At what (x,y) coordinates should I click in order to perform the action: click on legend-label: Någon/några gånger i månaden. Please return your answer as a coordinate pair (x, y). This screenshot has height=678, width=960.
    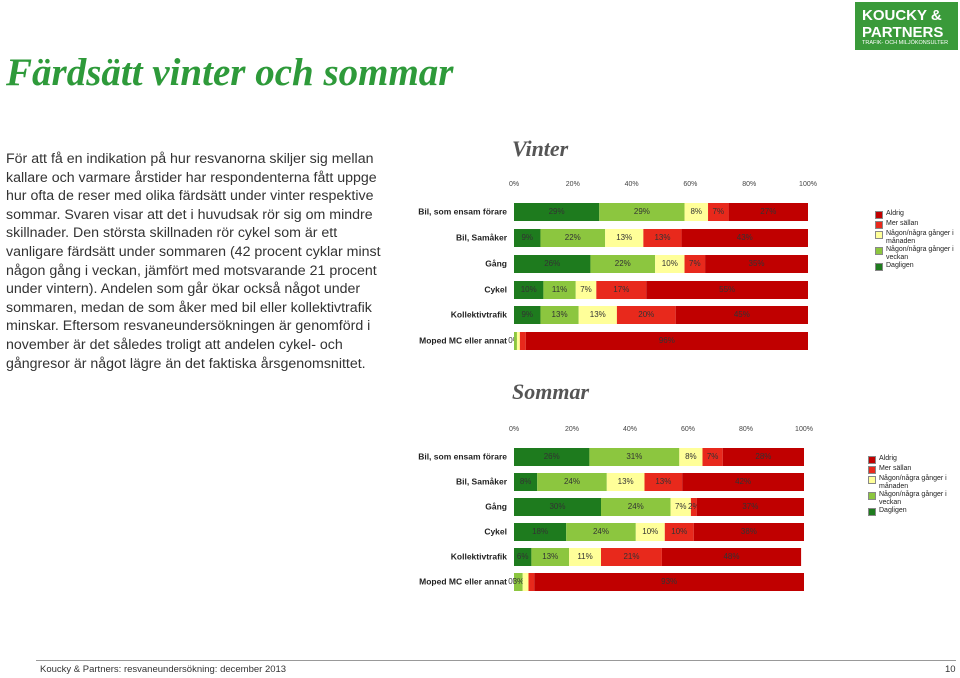
    Looking at the image, I should click on (913, 482).